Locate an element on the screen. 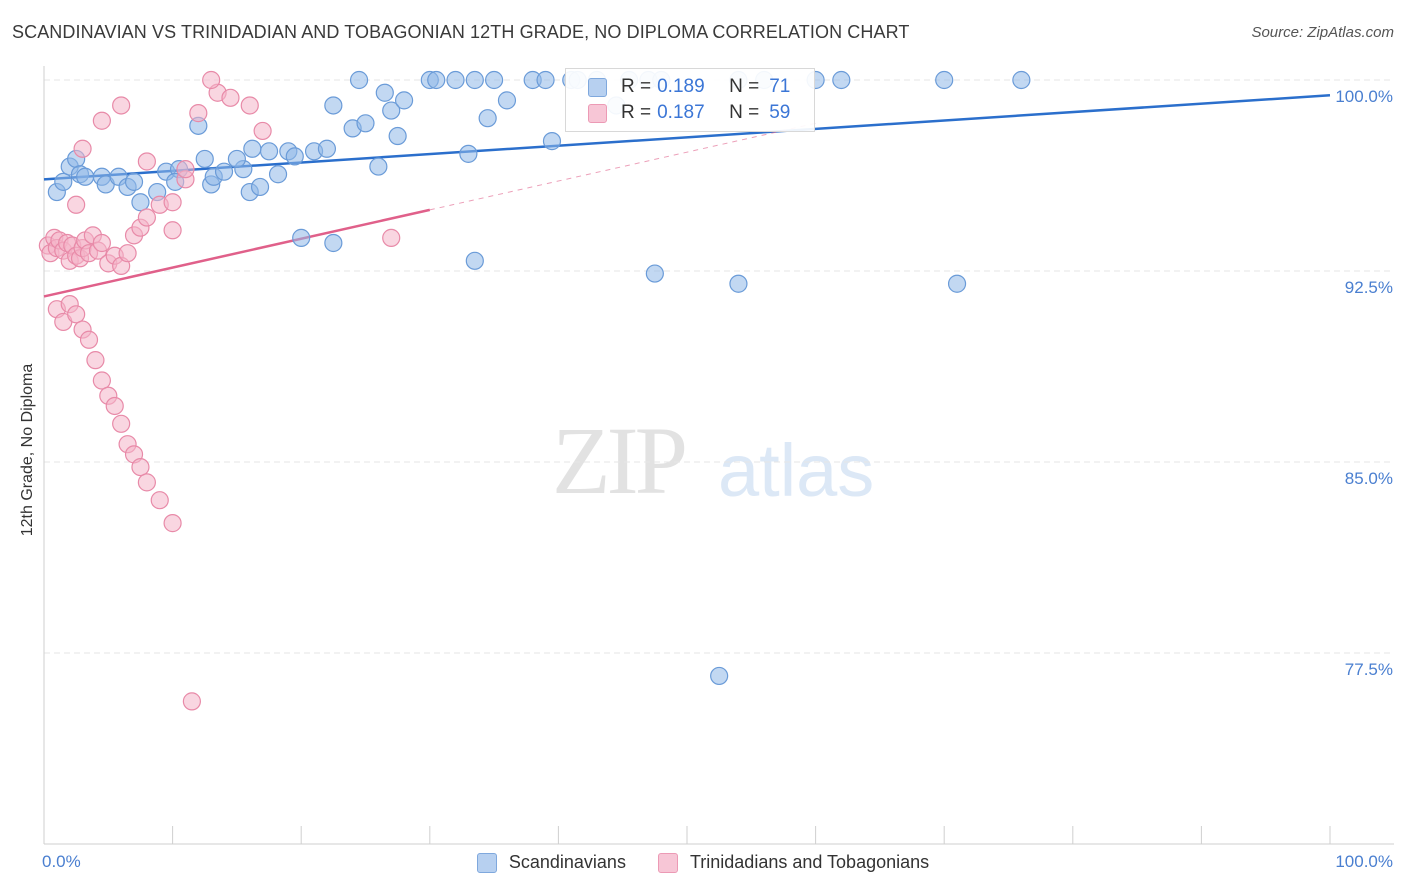  x-tick-0: 0.0% is located at coordinates (61, 861).